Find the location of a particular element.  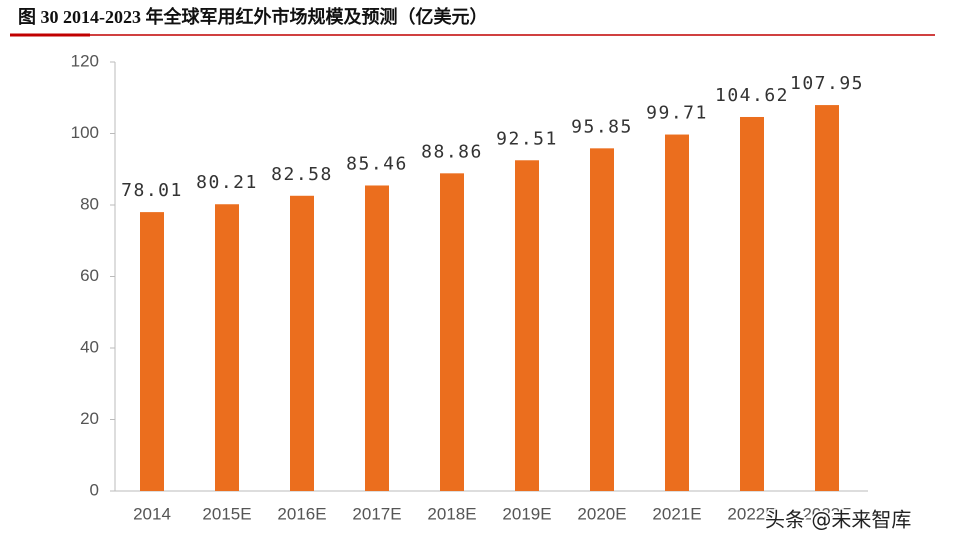

y-tick-label: 120 is located at coordinates (85, 60).